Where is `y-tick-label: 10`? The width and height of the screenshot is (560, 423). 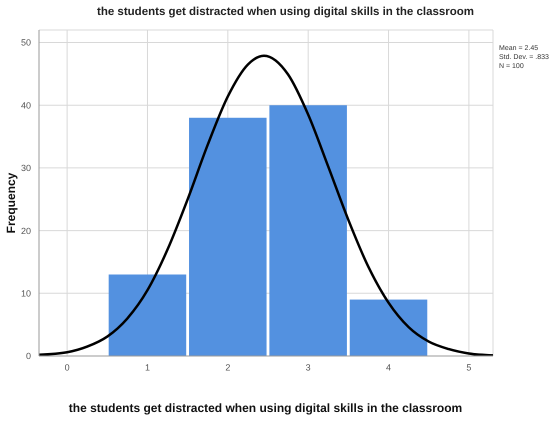
y-tick-label: 10 is located at coordinates (25, 293).